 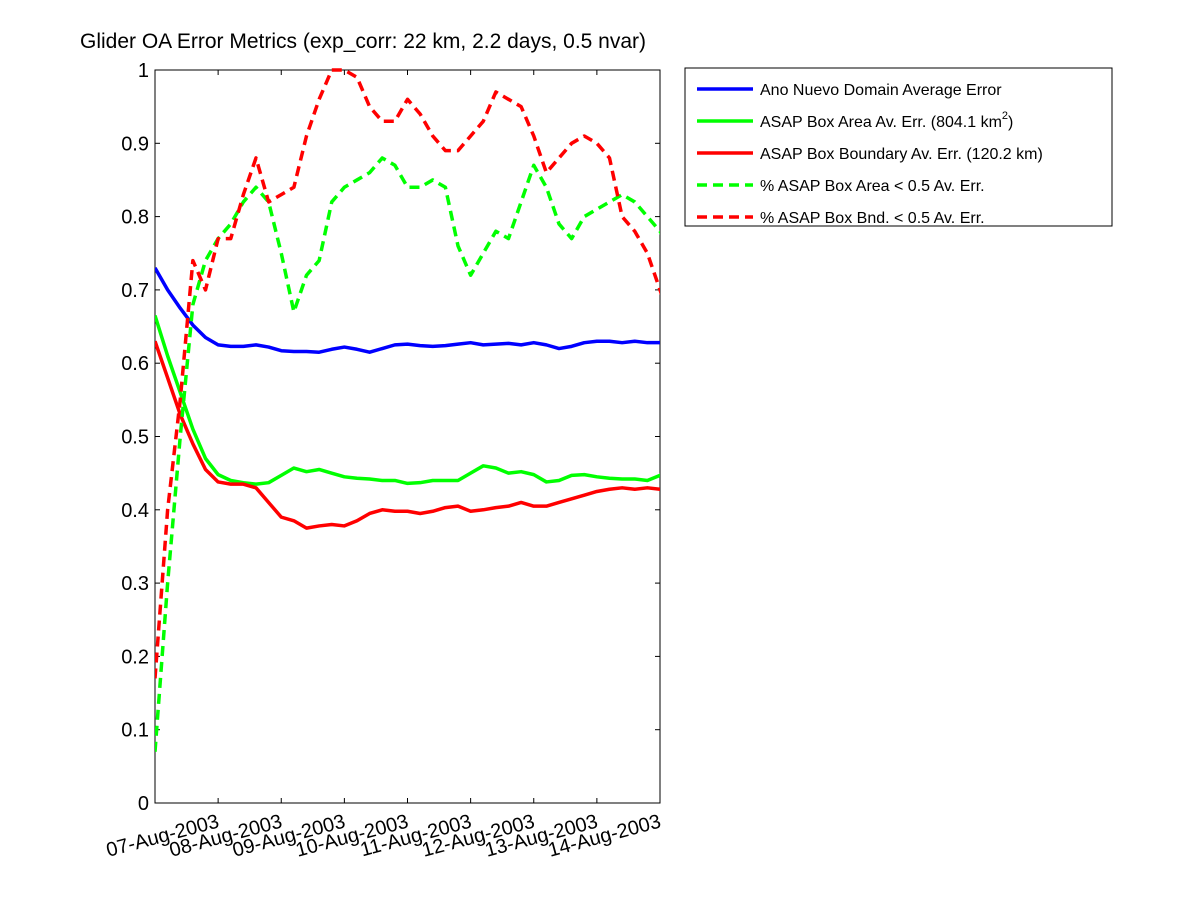 What do you see at coordinates (1005, 116) in the screenshot?
I see `legend-superscript: 2` at bounding box center [1005, 116].